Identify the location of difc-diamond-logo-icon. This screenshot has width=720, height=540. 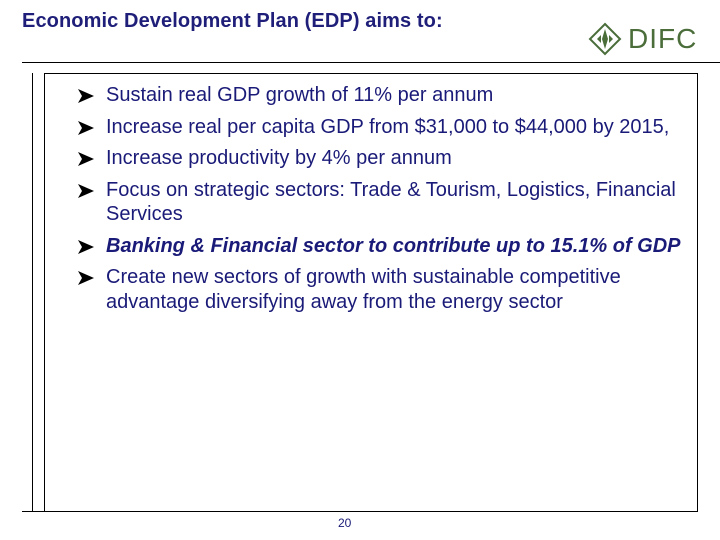
(605, 39).